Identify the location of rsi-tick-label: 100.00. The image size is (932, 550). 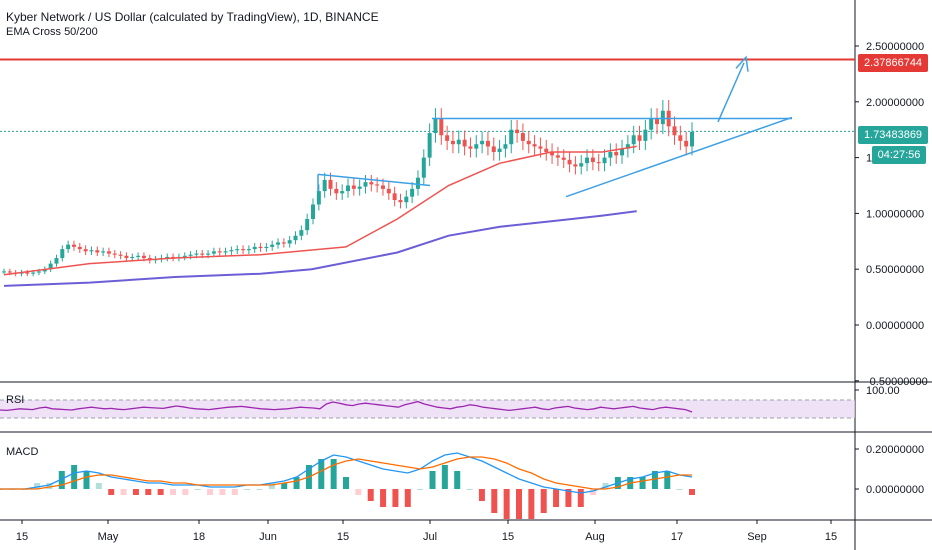
(883, 391).